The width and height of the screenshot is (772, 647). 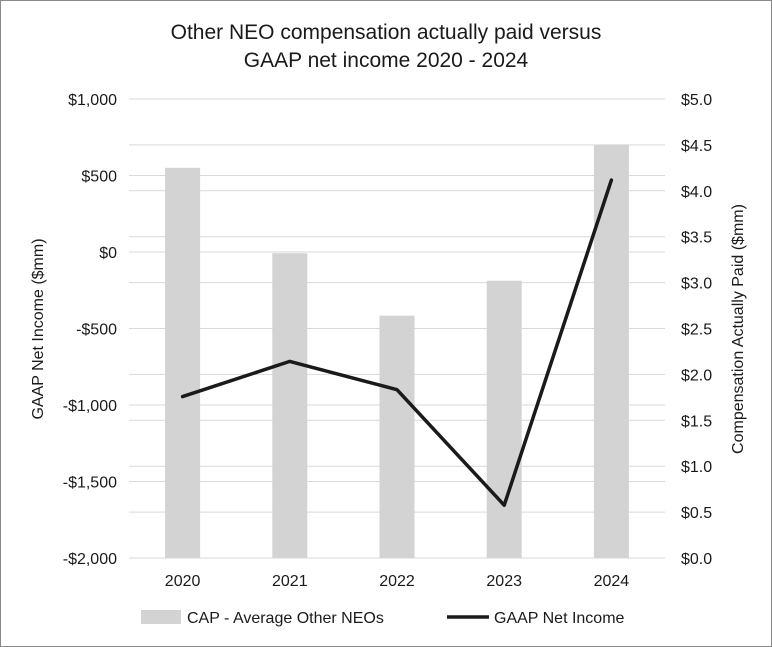 What do you see at coordinates (96, 330) in the screenshot?
I see `left-tick-label-3: -$500` at bounding box center [96, 330].